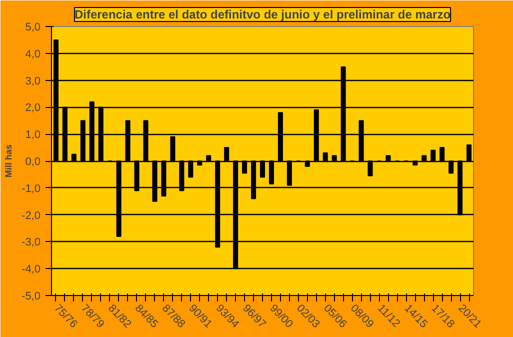 The height and width of the screenshot is (337, 513). I want to click on y-tick-label: -5,0, so click(31, 296).